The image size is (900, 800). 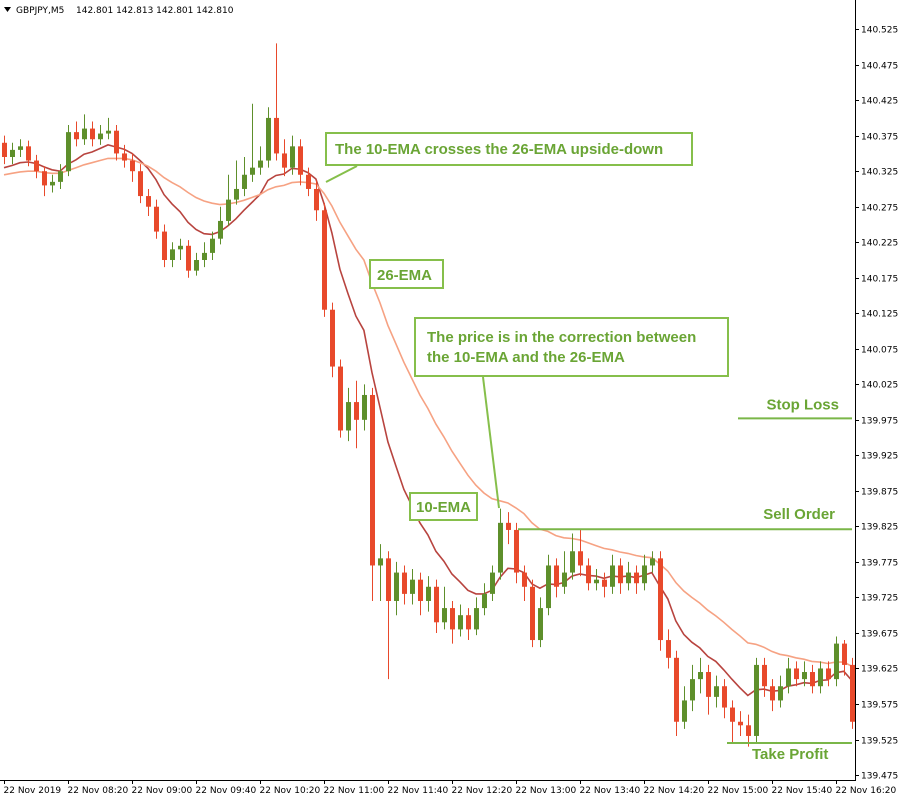 I want to click on x-tick-label: 22 Nov 09:40, so click(x=226, y=791).